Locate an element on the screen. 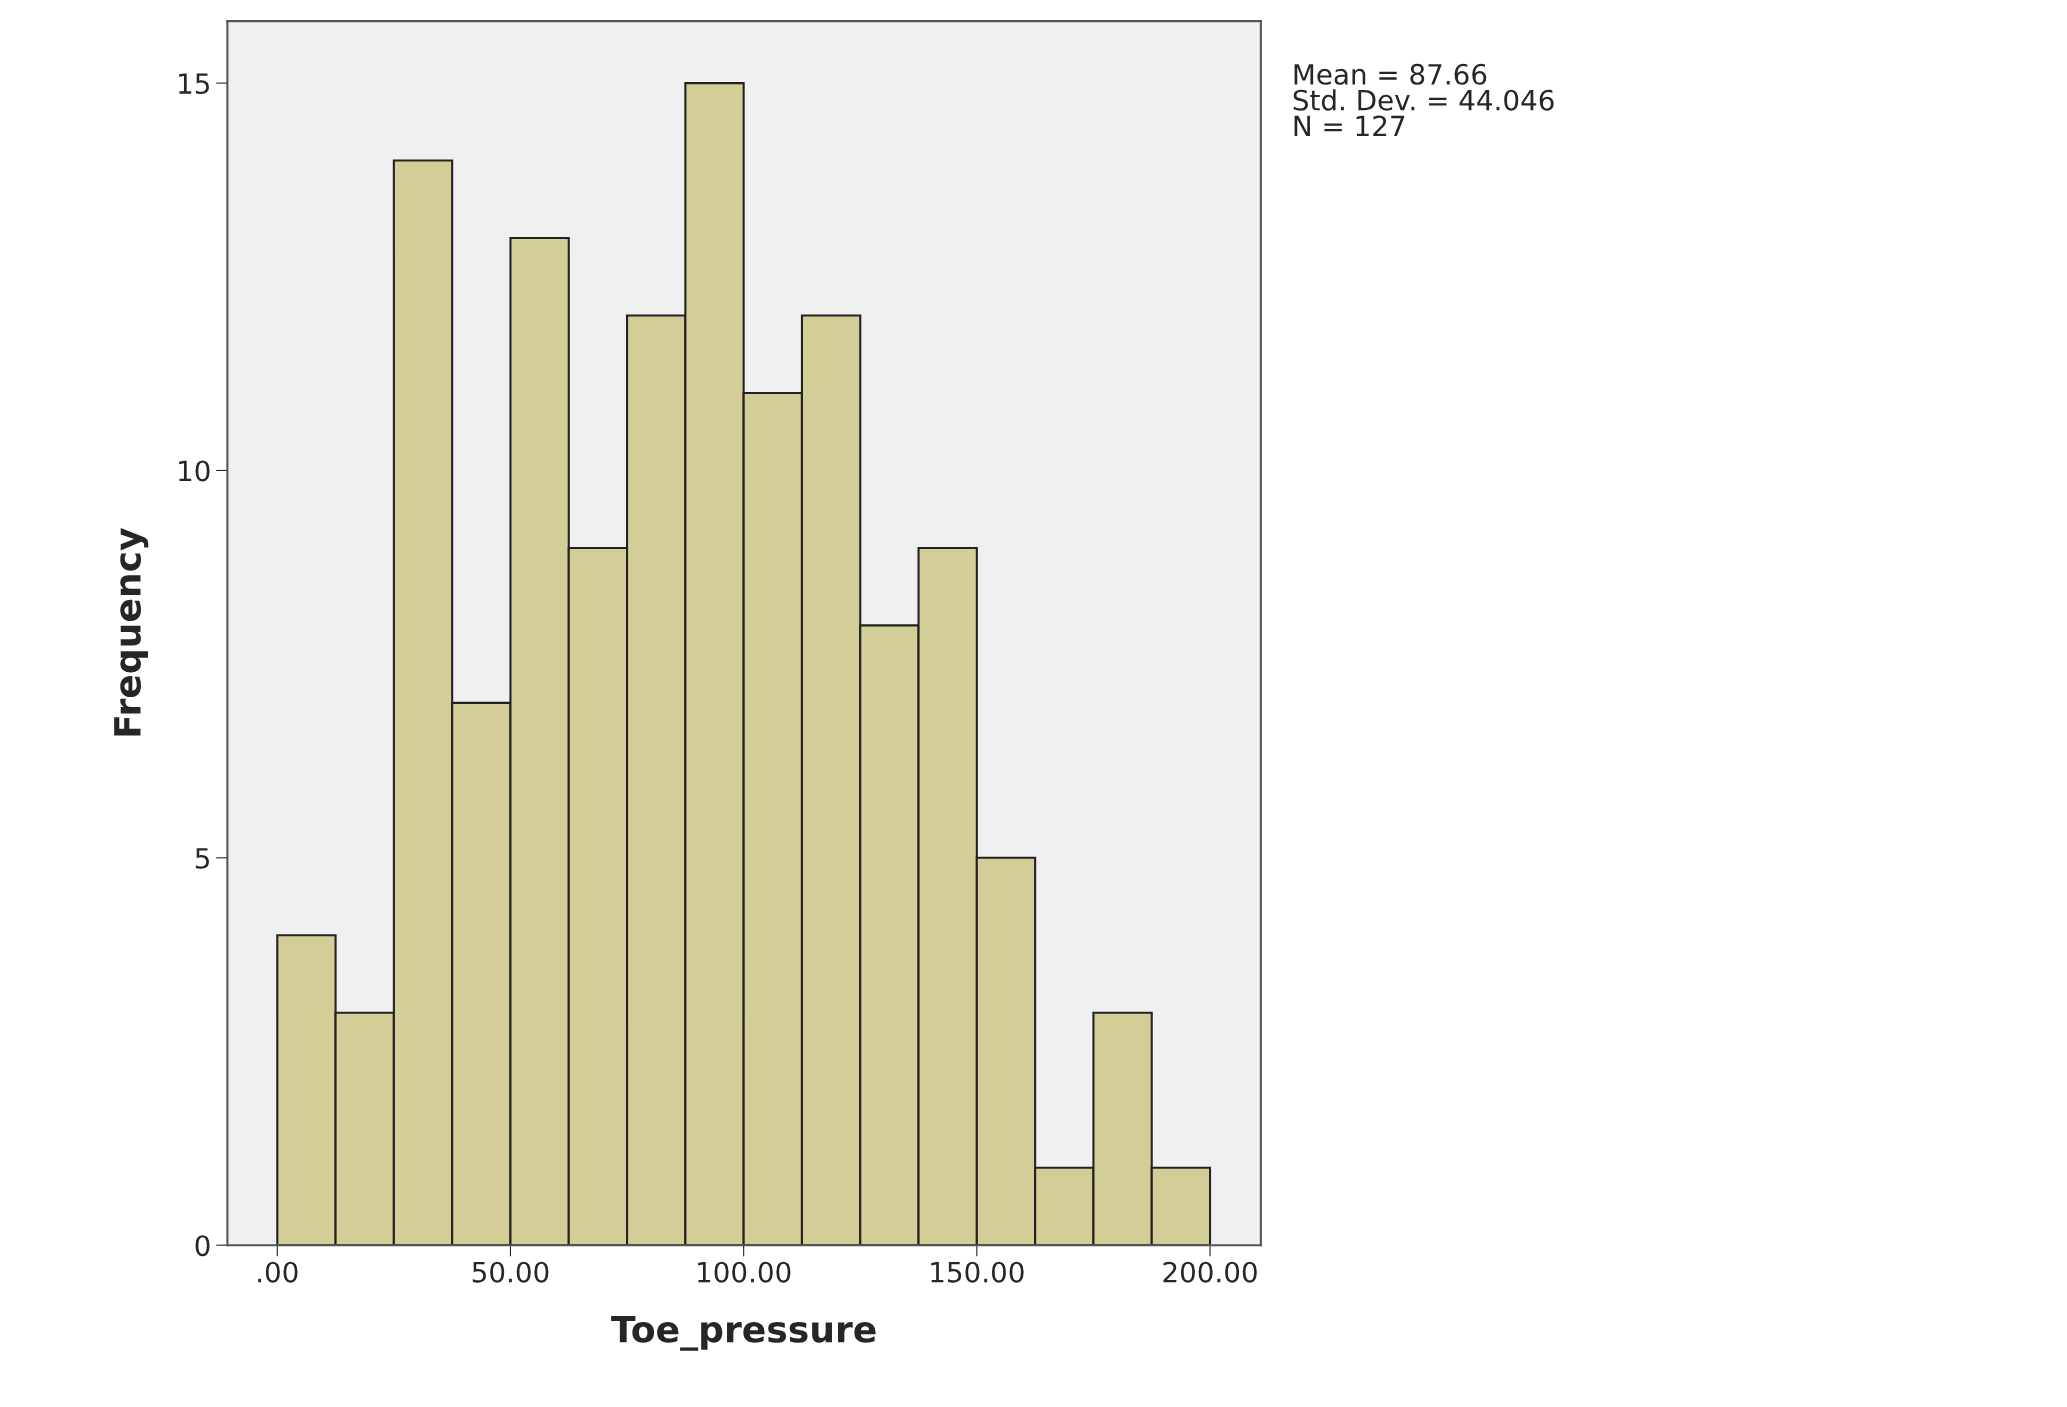  y-axis-title: Frequency is located at coordinates (131, 632).